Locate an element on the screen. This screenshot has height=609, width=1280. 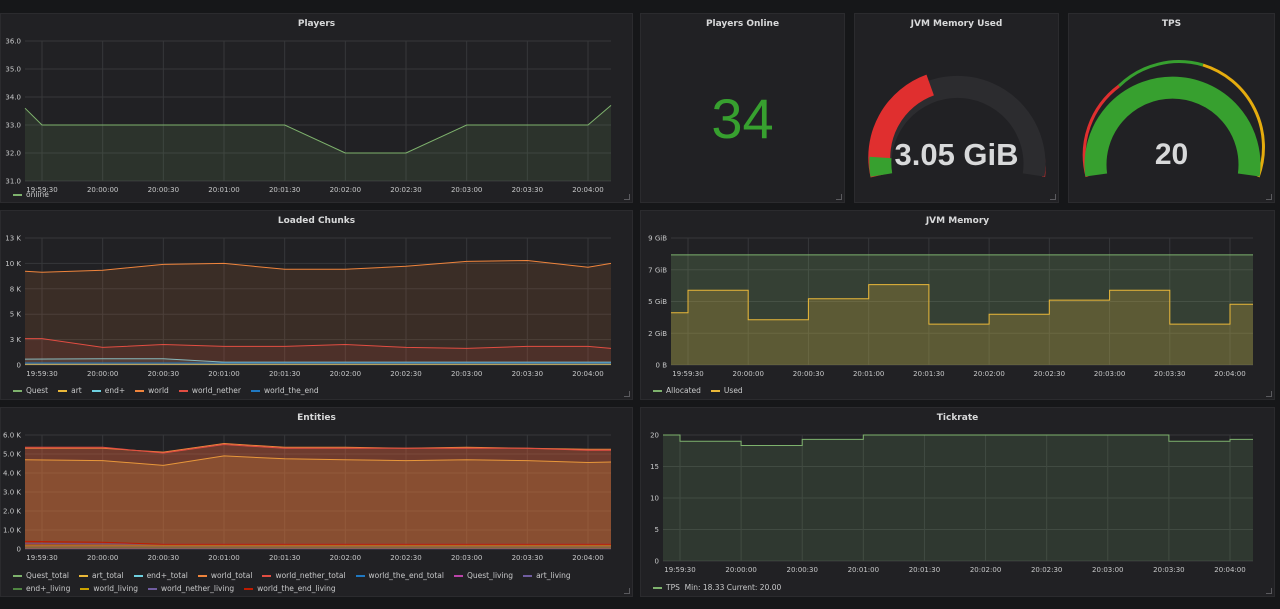
jvm-memory-used-value: 3.05 GiB is located at coordinates (956, 154).